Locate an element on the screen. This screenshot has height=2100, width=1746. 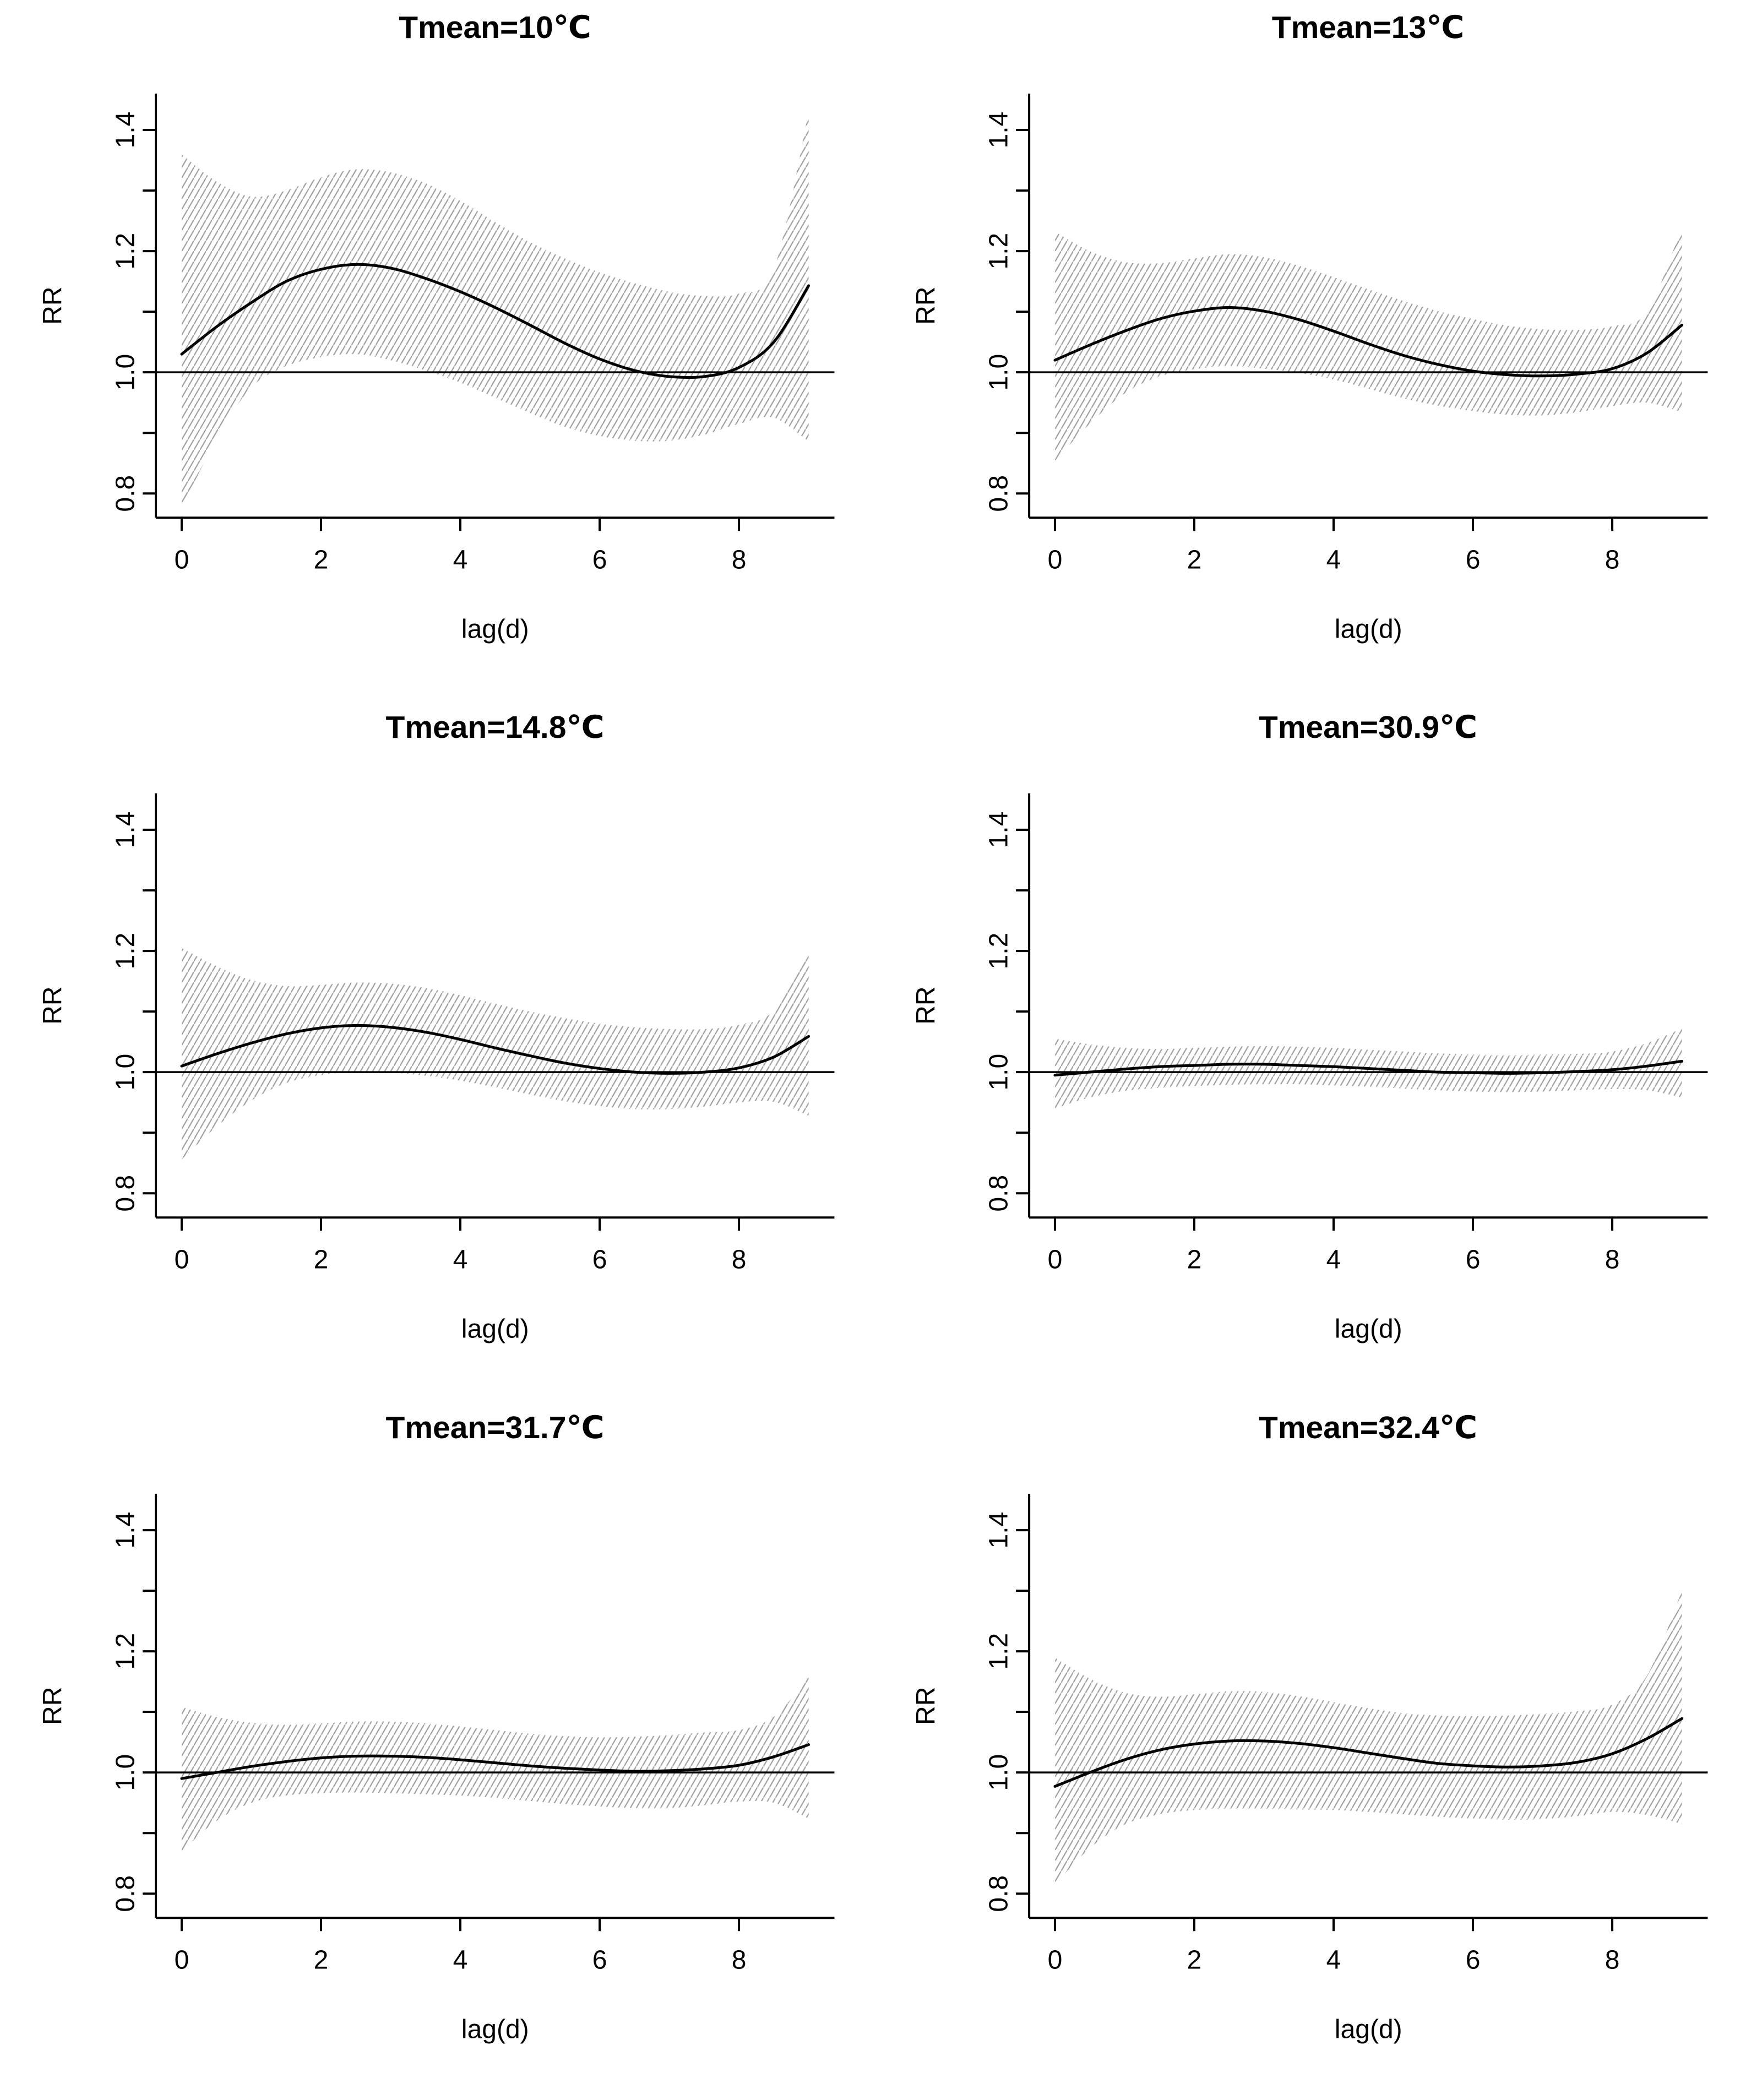
panel-title: Tmean=31.7℃ is located at coordinates (495, 1427).